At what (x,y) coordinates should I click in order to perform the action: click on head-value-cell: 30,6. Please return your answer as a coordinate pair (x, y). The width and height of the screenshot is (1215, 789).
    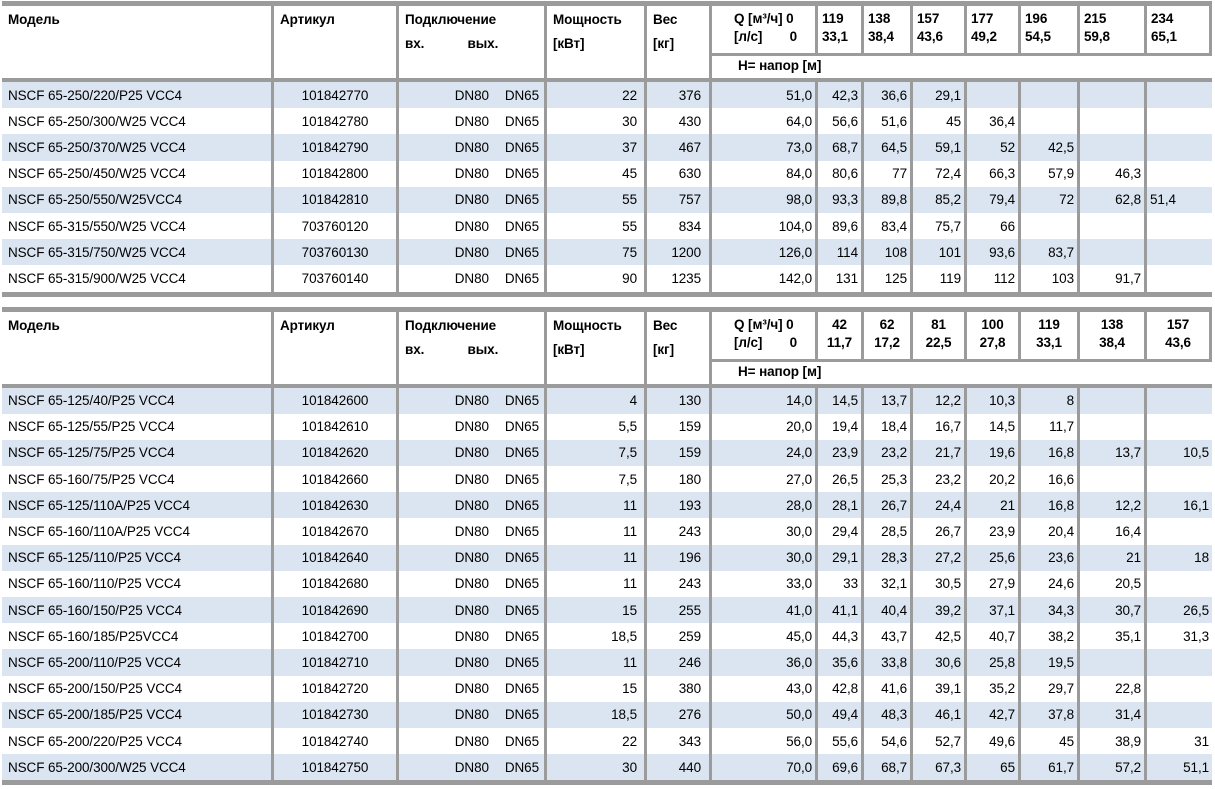
    Looking at the image, I should click on (940, 662).